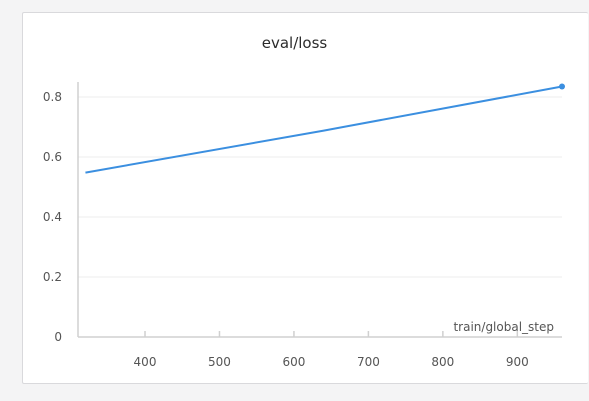 This screenshot has width=589, height=401. Describe the element at coordinates (219, 362) in the screenshot. I see `x-tick-label: 500` at that location.